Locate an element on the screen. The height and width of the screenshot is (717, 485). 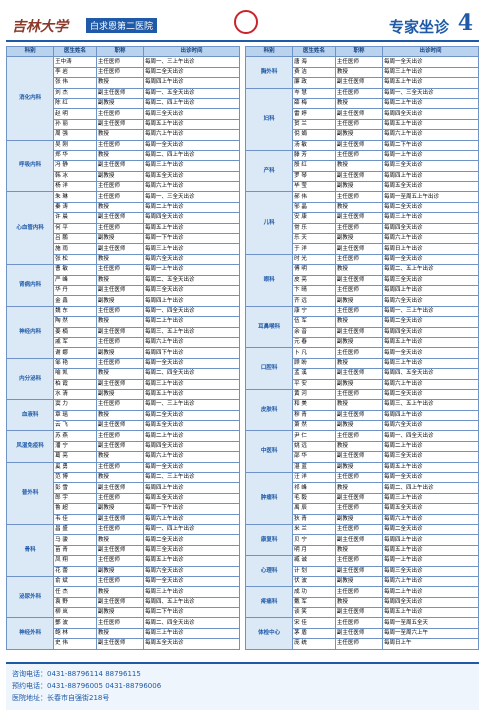
cell: 吕 鹏 is located at coordinates (75, 239).